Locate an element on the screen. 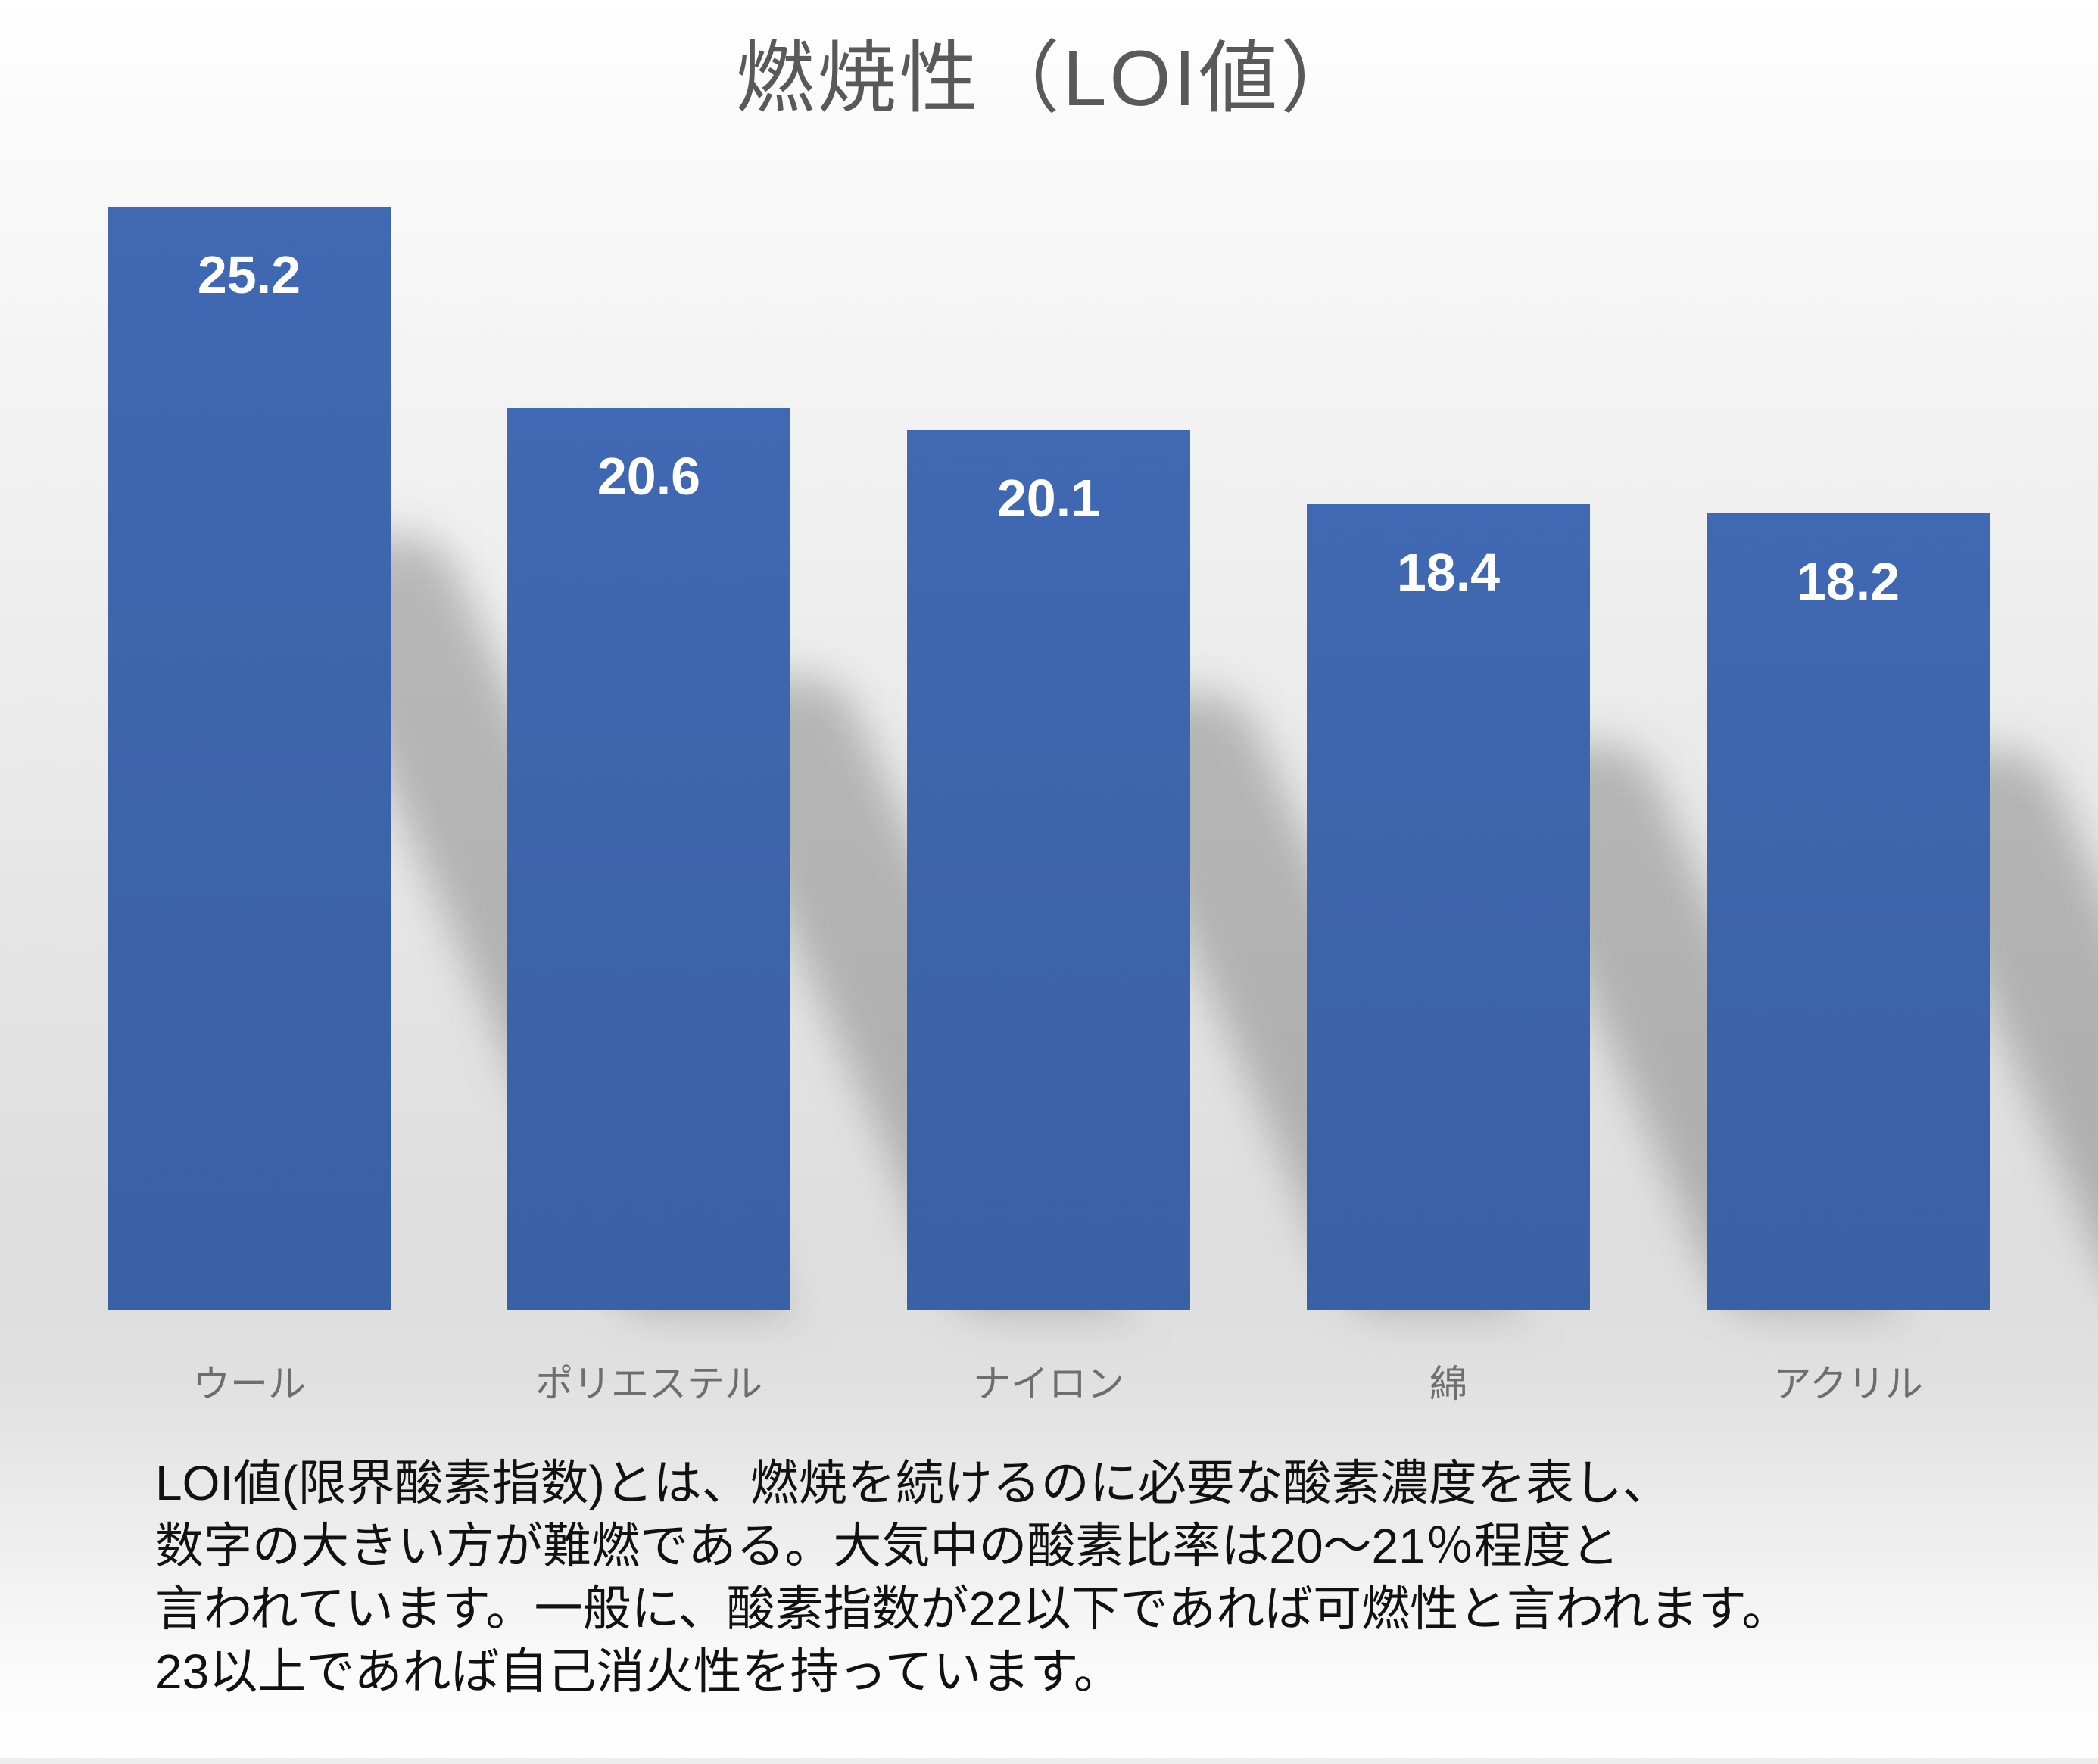  category-label-5: アクリル is located at coordinates (1848, 1384).